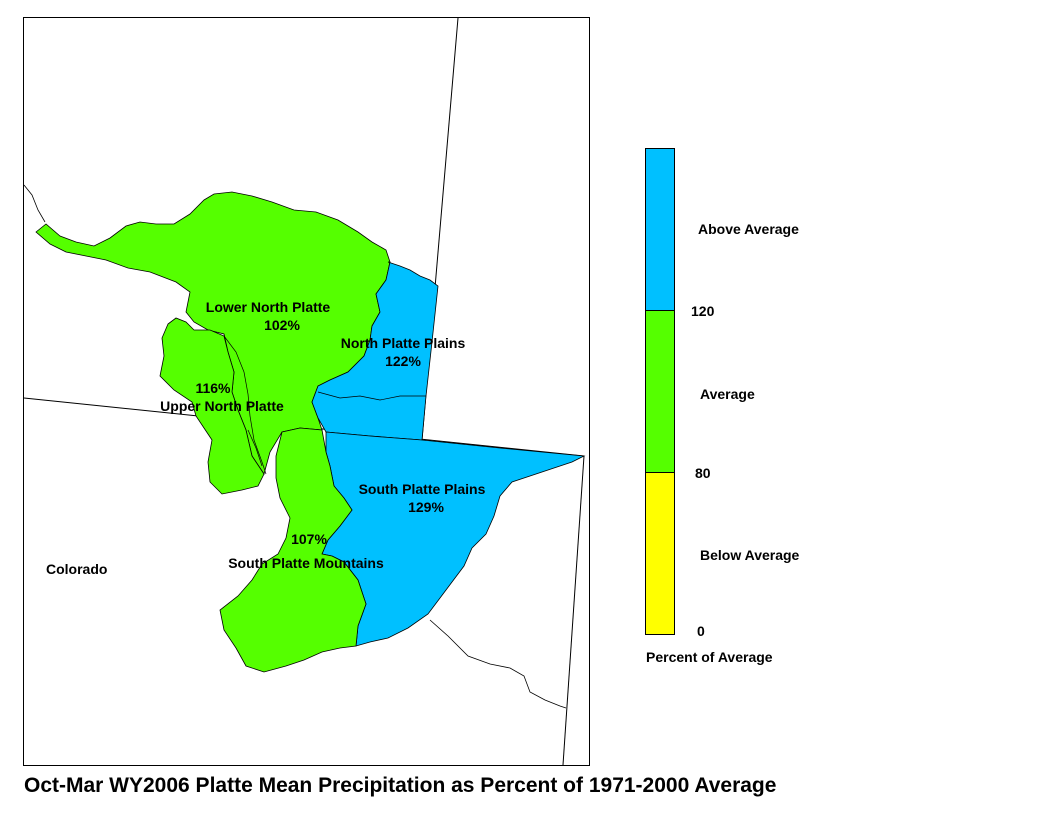 This screenshot has height=816, width=1056. Describe the element at coordinates (703, 311) in the screenshot. I see `legend-break-120: 120` at that location.